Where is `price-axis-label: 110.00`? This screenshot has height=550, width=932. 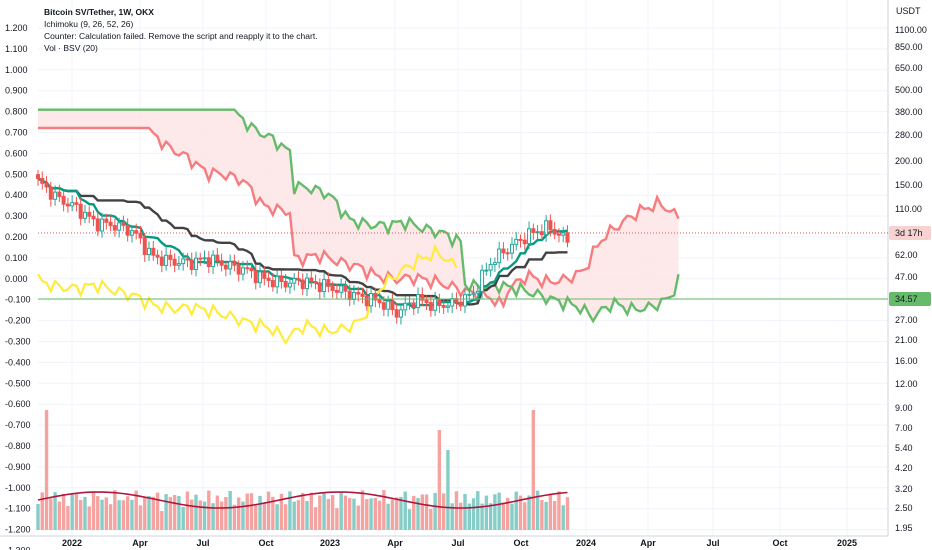 price-axis-label: 110.00 is located at coordinates (908, 209).